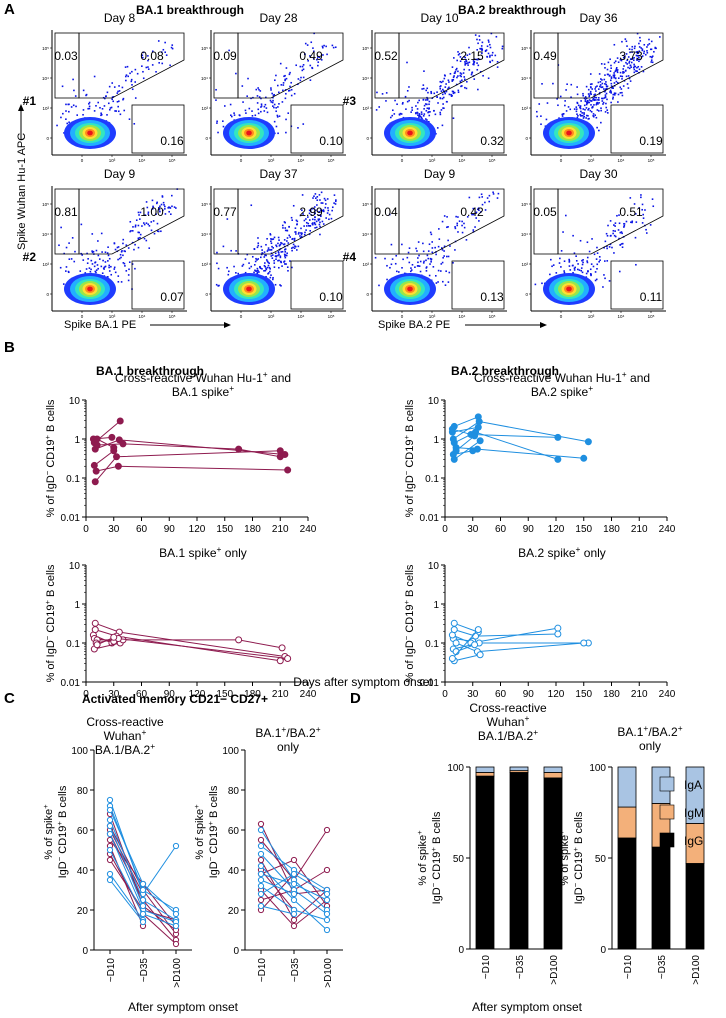  I want to click on y-tick-label: 0.01, so click(71, 683).